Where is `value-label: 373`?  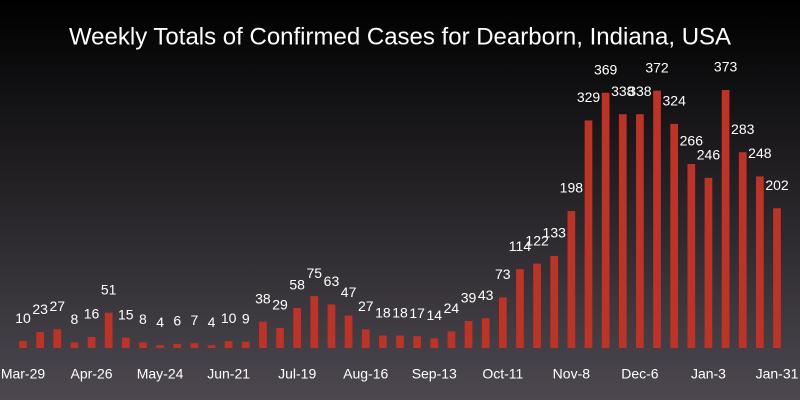 value-label: 373 is located at coordinates (726, 67).